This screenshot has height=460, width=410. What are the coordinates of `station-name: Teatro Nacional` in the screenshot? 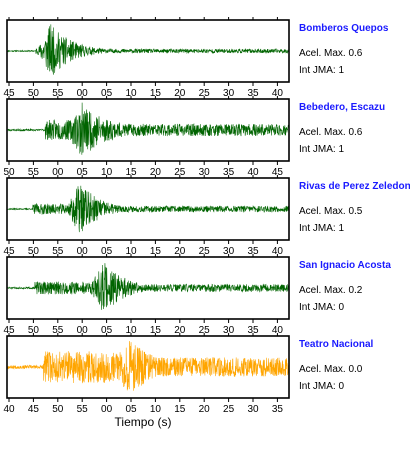 It's located at (336, 344).